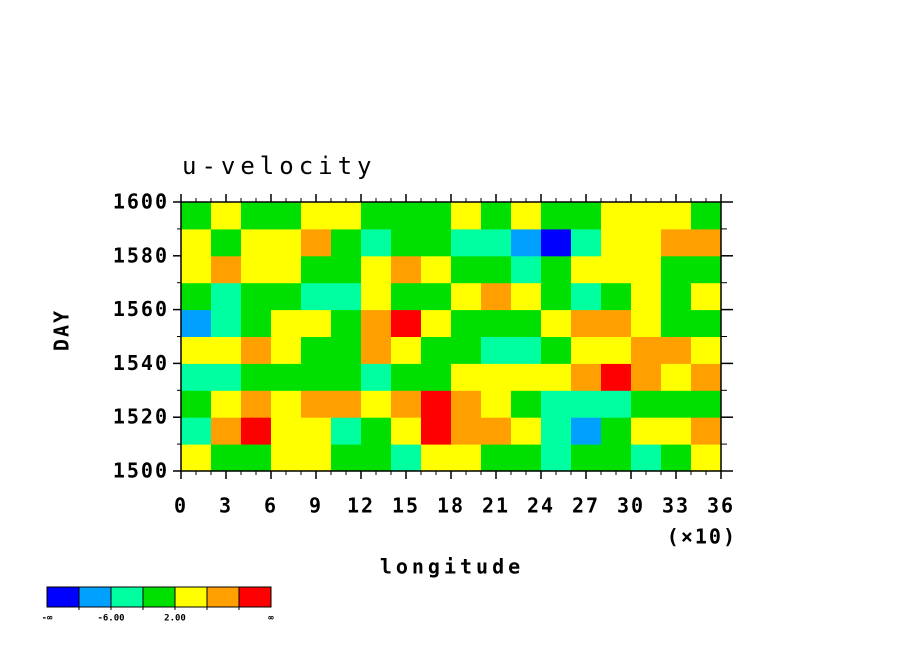  Describe the element at coordinates (141, 471) in the screenshot. I see `y-tick-label: 1500` at that location.